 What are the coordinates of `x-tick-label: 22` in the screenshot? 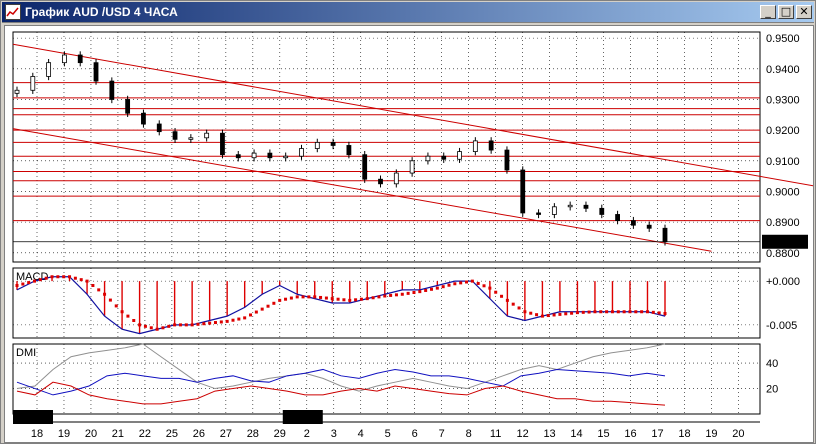 It's located at (145, 434).